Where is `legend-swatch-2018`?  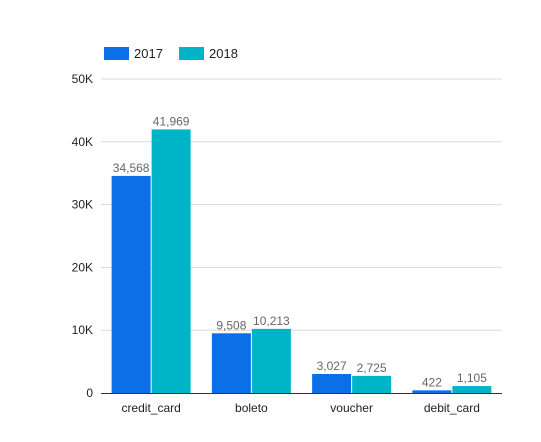
legend-swatch-2018 is located at coordinates (191, 53).